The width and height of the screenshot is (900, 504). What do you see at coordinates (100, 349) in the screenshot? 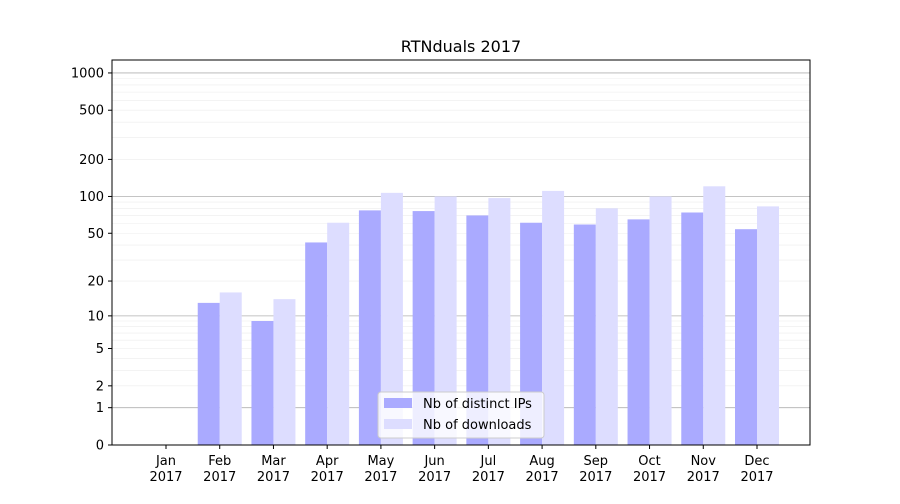
I see `y-tick-label: 5` at bounding box center [100, 349].